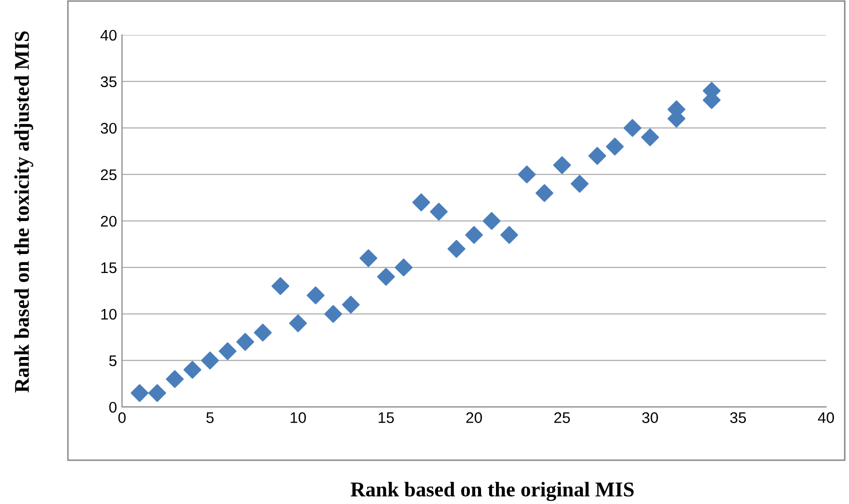 This screenshot has height=504, width=849. Describe the element at coordinates (108, 35) in the screenshot. I see `y-tick-label: 40` at that location.